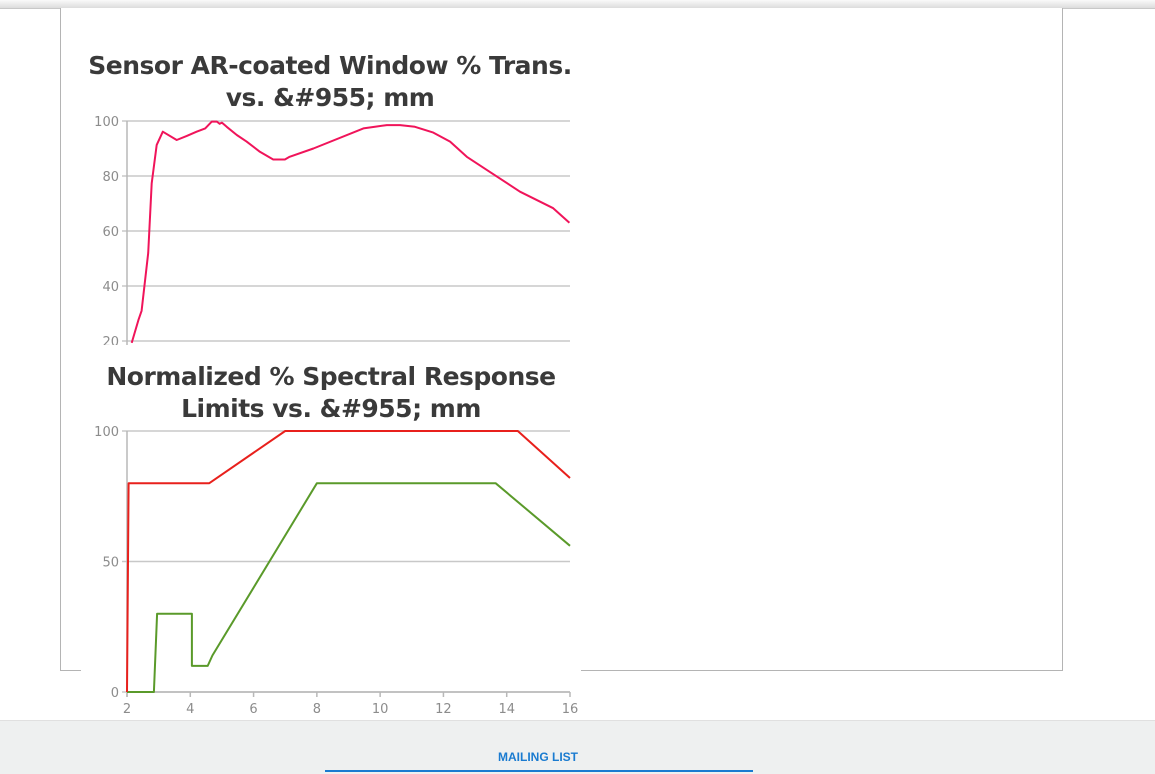 This screenshot has width=1155, height=774. I want to click on x-tick-label: 12, so click(443, 709).